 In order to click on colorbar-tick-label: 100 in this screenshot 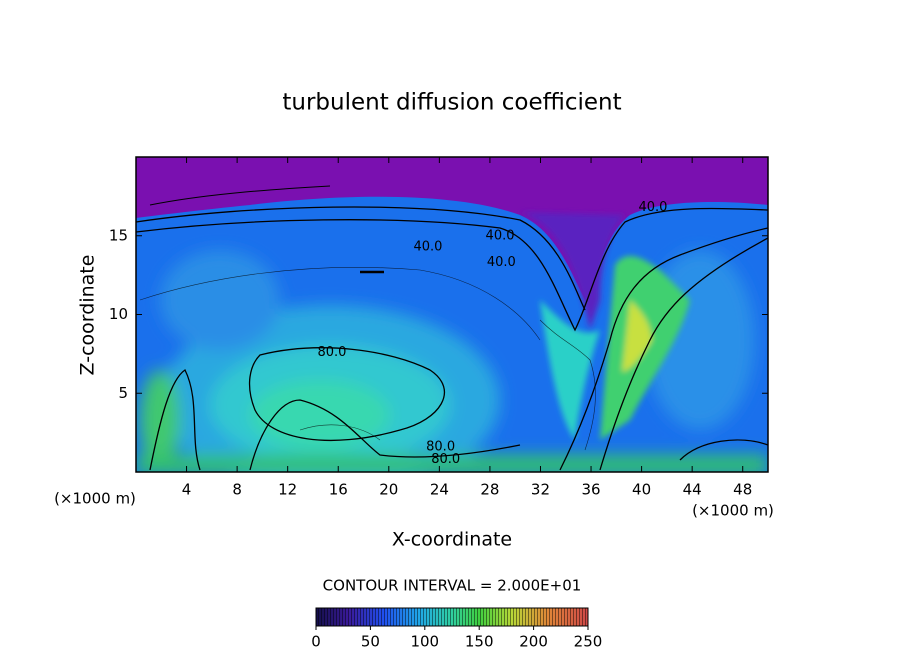, I will do `click(424, 642)`.